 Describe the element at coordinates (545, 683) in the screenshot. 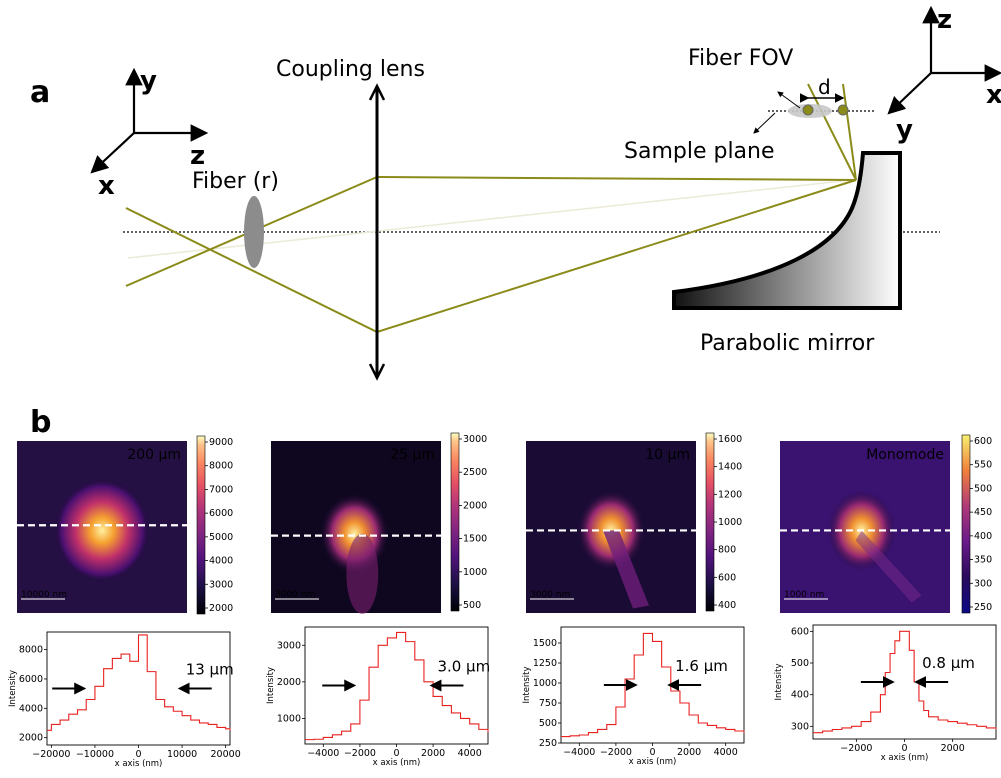

I see `y-tick-label: 1000` at that location.